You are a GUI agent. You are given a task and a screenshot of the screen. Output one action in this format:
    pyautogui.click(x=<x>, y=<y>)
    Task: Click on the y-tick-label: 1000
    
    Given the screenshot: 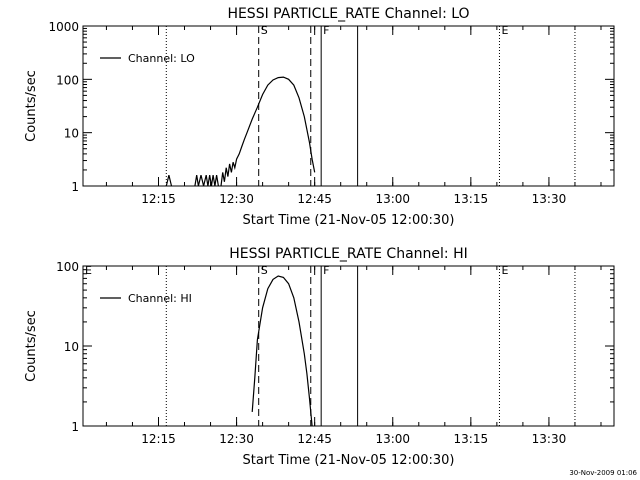 What is the action you would take?
    pyautogui.click(x=63, y=27)
    